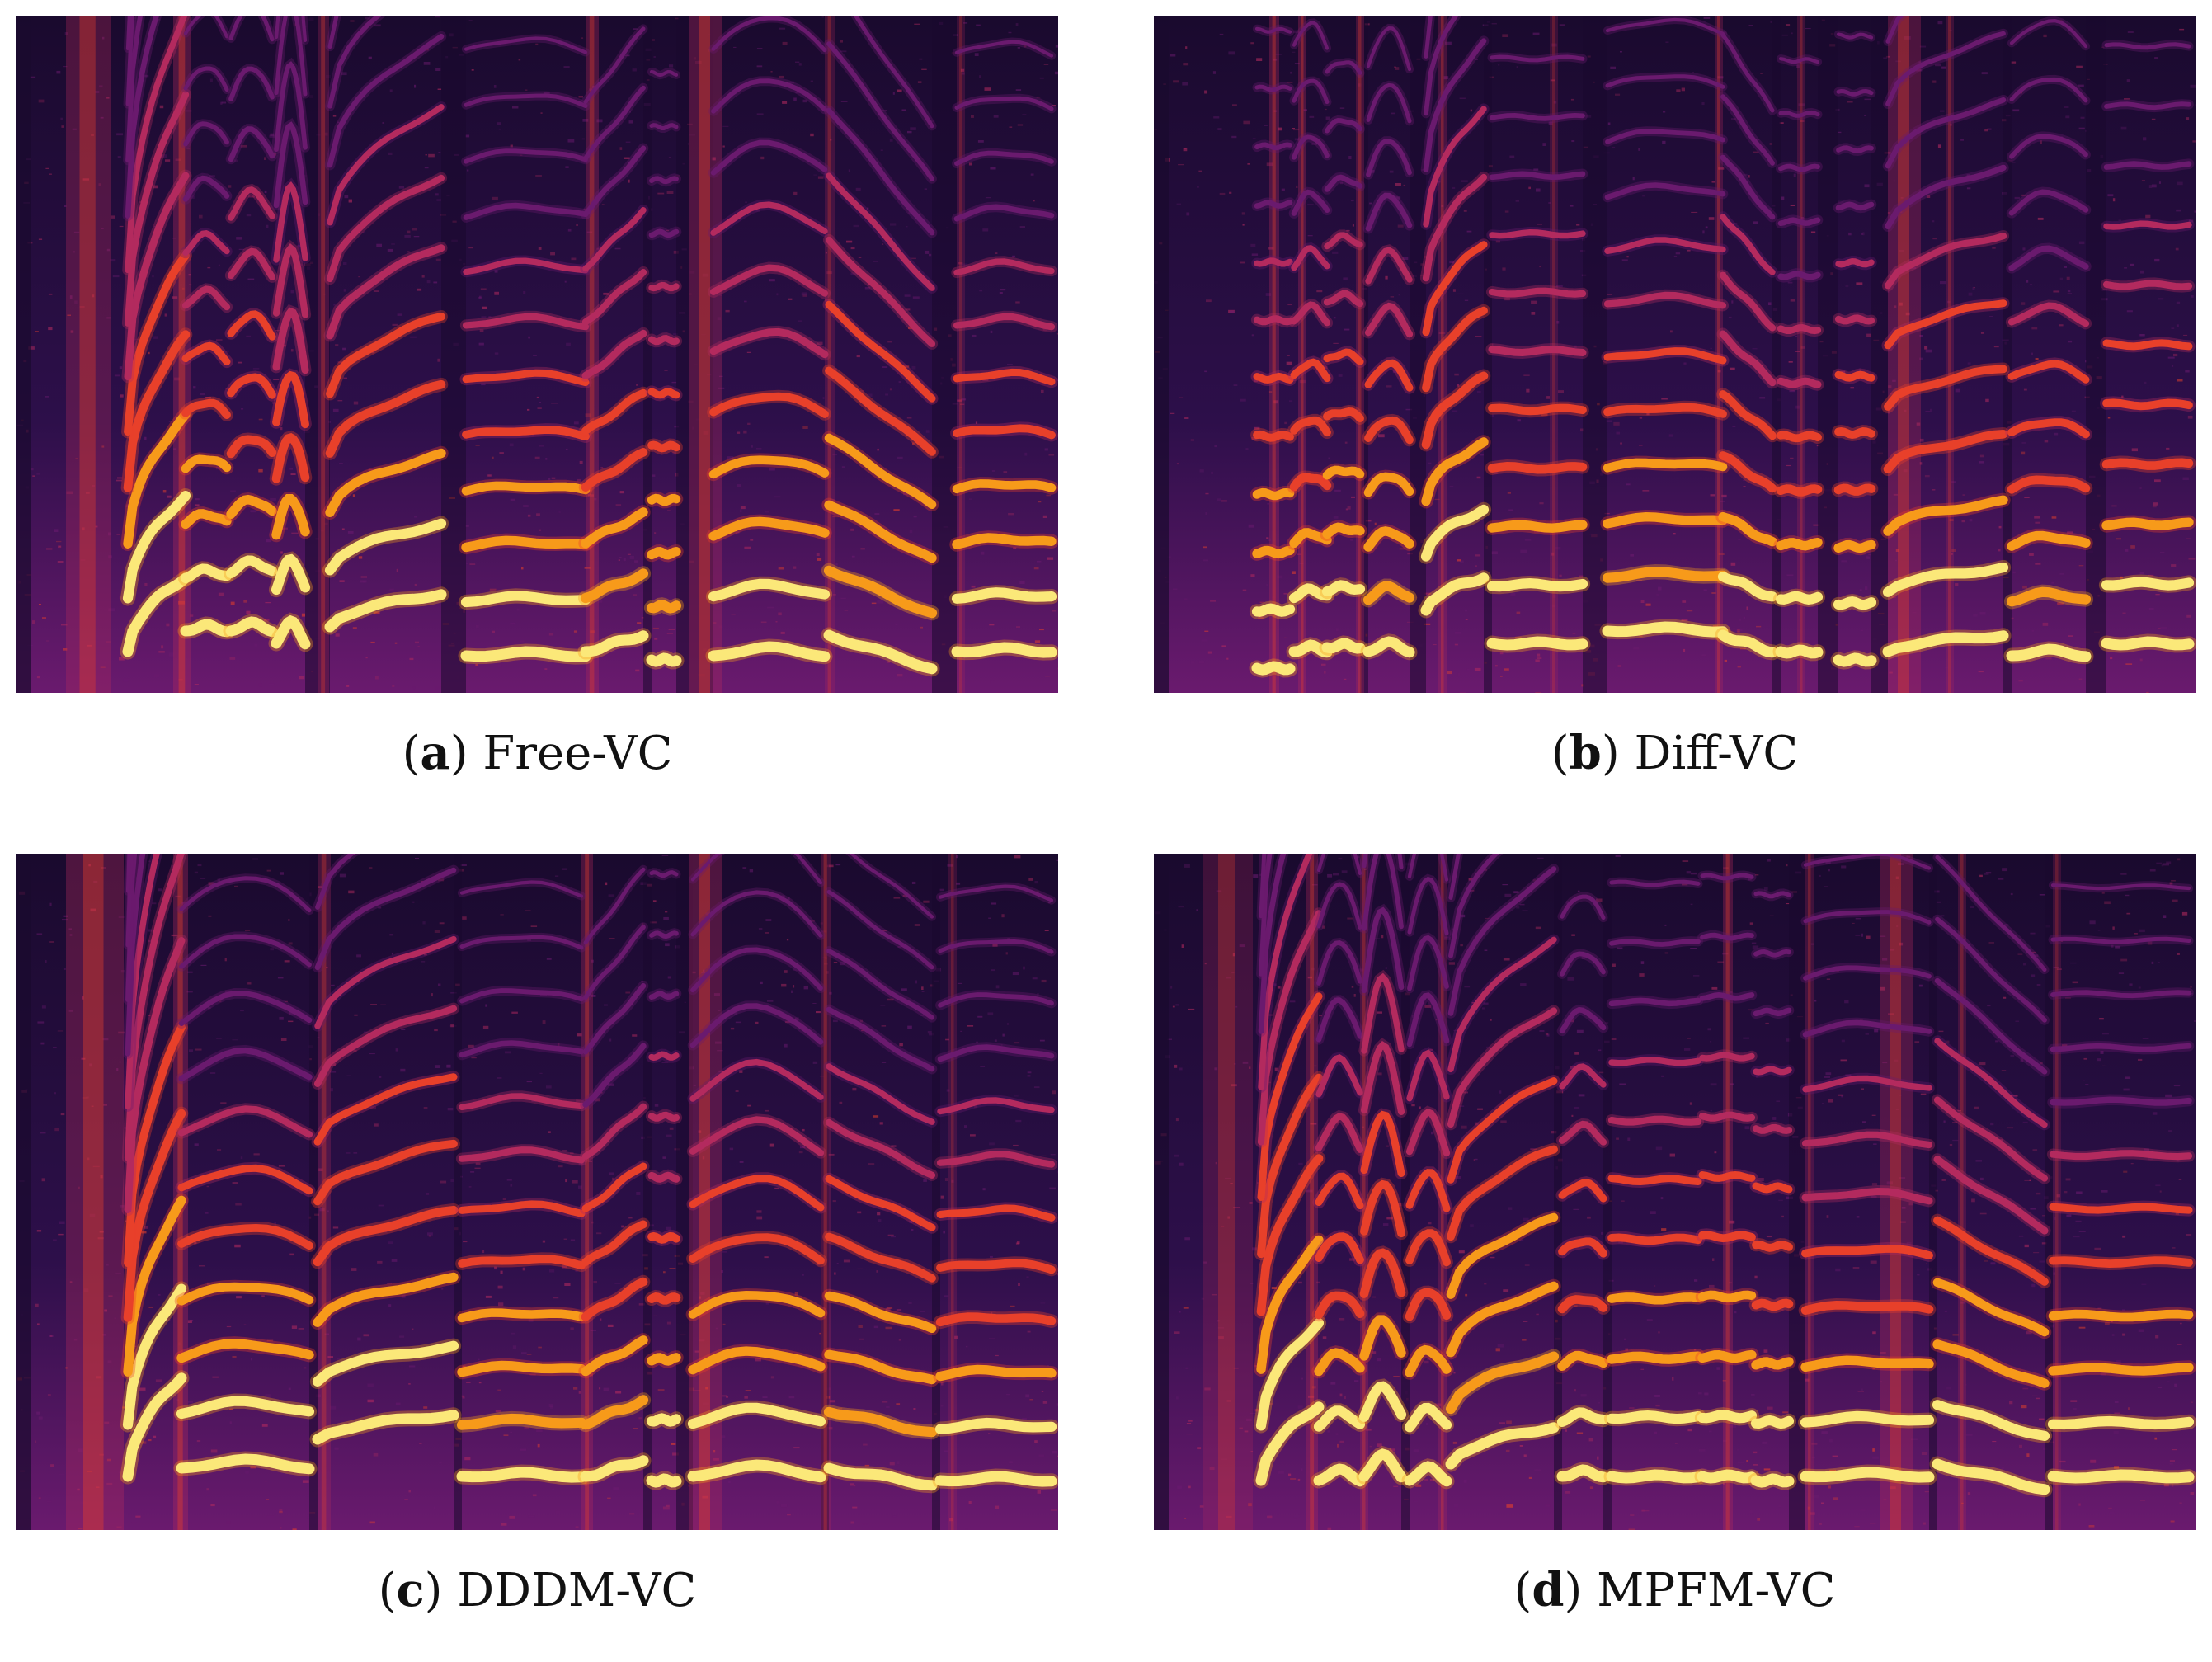 The width and height of the screenshot is (2212, 1662). Describe the element at coordinates (434, 753) in the screenshot. I see `caption-a-letter: a` at that location.